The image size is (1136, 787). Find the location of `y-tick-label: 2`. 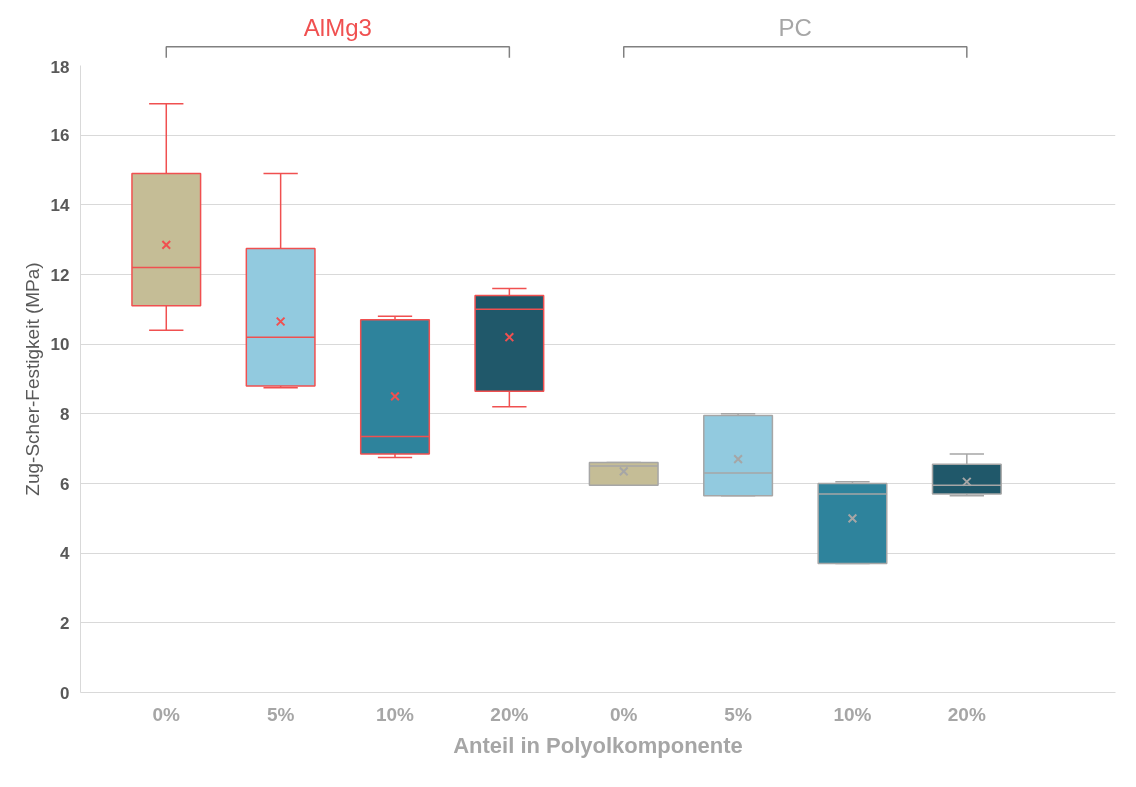

y-tick-label: 2 is located at coordinates (65, 623).